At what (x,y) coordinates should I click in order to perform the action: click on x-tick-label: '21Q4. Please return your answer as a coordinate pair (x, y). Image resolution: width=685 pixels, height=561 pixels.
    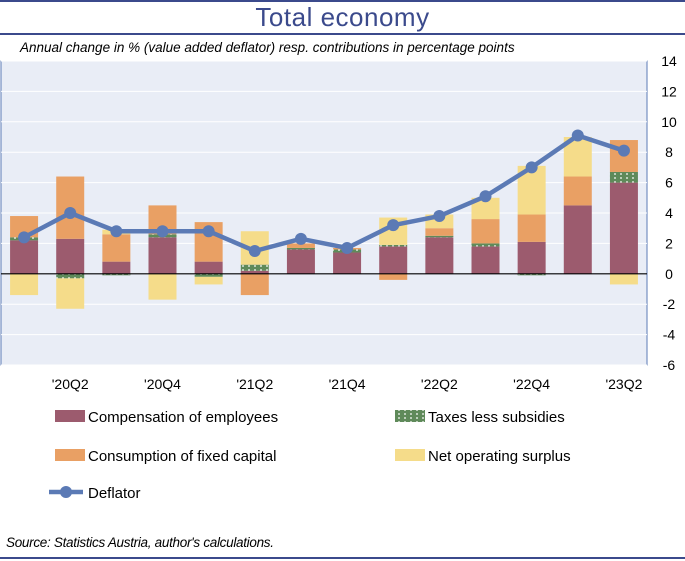
    Looking at the image, I should click on (347, 384).